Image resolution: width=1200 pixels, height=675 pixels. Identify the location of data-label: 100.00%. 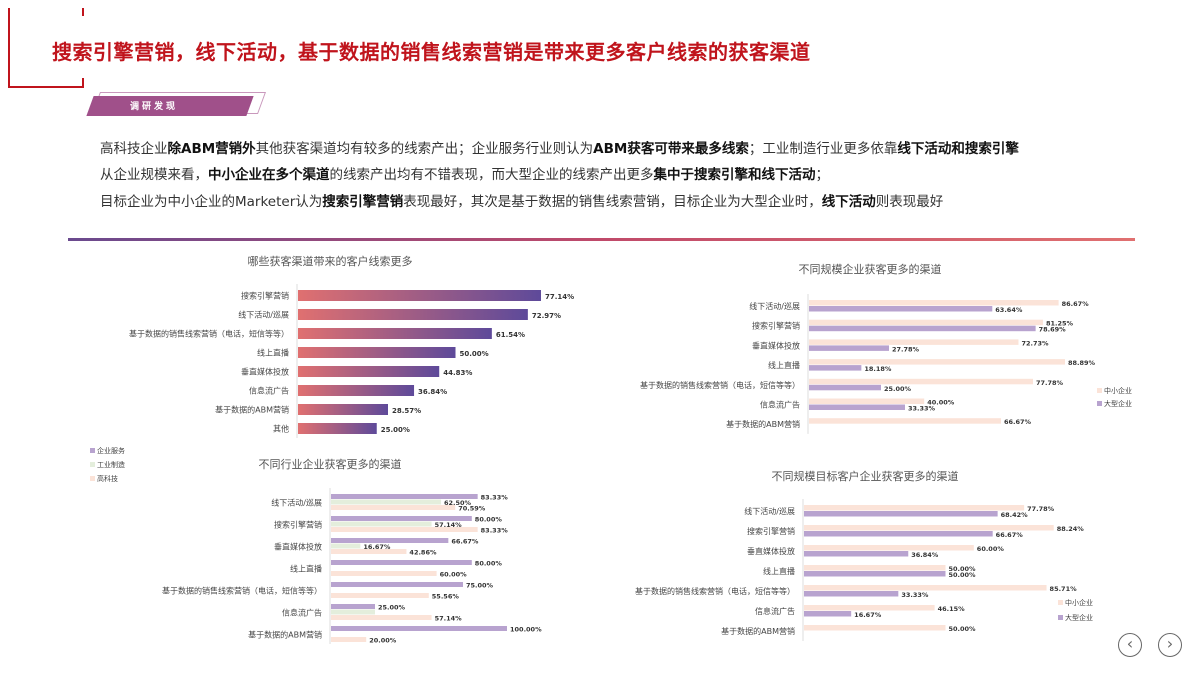
(526, 630).